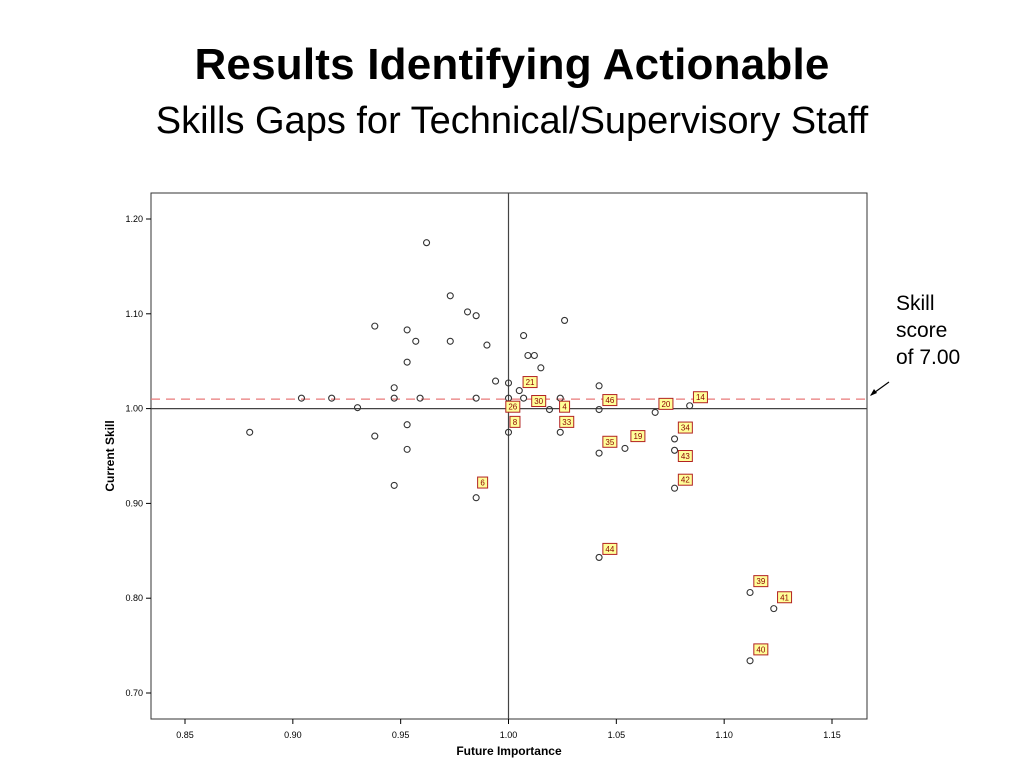 This screenshot has height=768, width=1024. Describe the element at coordinates (832, 735) in the screenshot. I see `x-tick-label: 1.15` at that location.